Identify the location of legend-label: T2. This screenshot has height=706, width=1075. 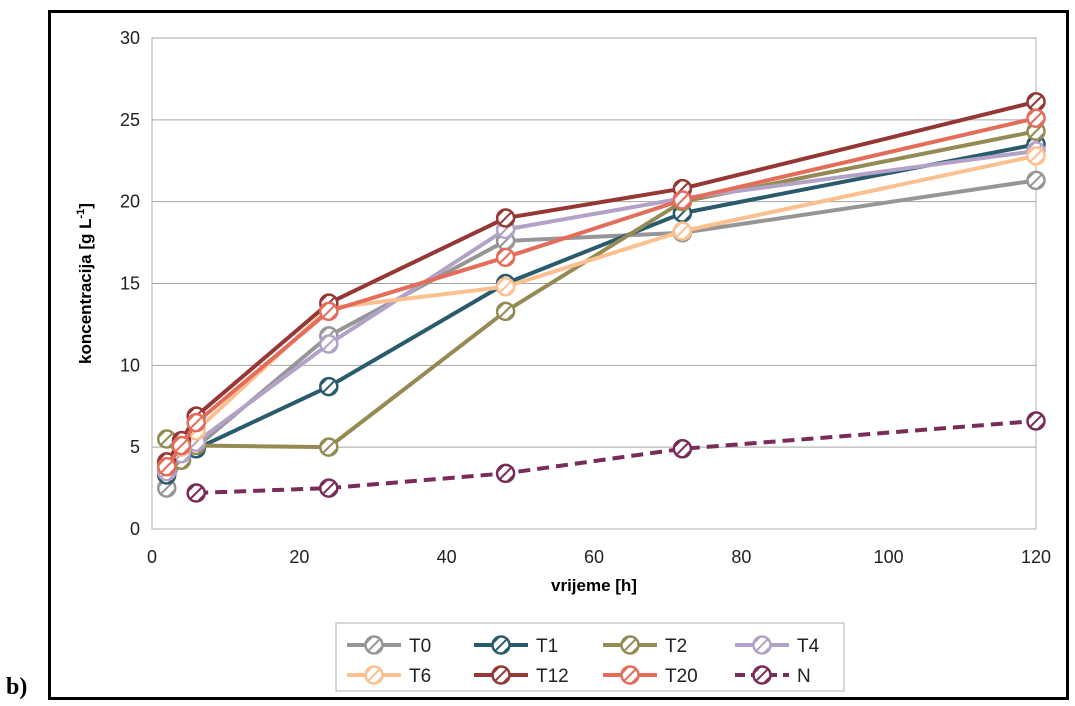
(676, 646).